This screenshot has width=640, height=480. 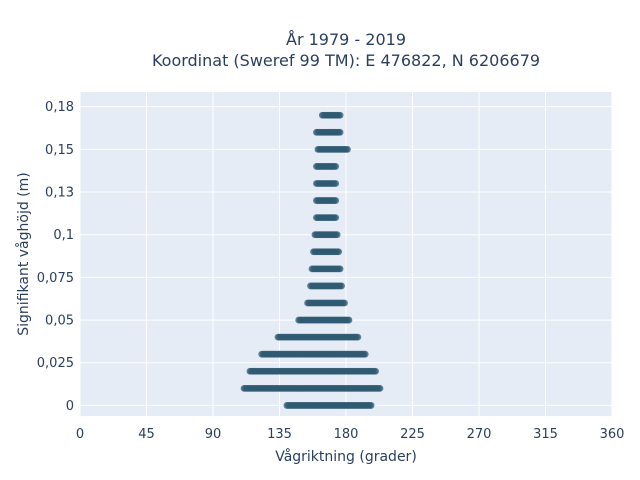 What do you see at coordinates (55, 257) in the screenshot?
I see `y-tick-labels: 0 0,025 0,05 0,075 0,1 0,13 0,15 0,18` at bounding box center [55, 257].